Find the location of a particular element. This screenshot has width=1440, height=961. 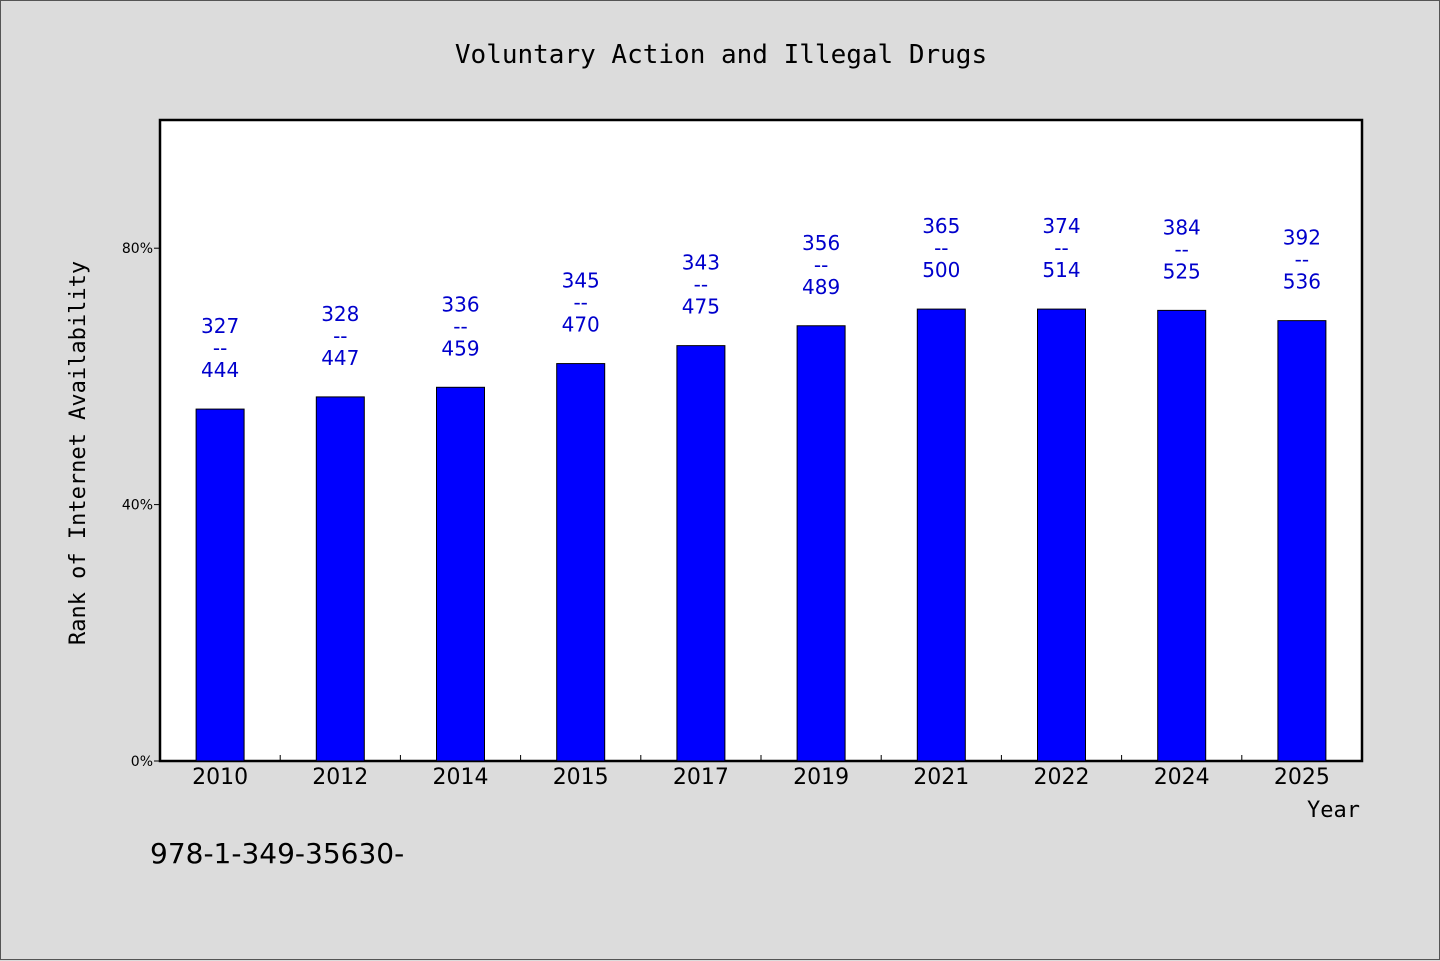

isbn-footer-text: 978-1-349-35630- is located at coordinates (277, 853).